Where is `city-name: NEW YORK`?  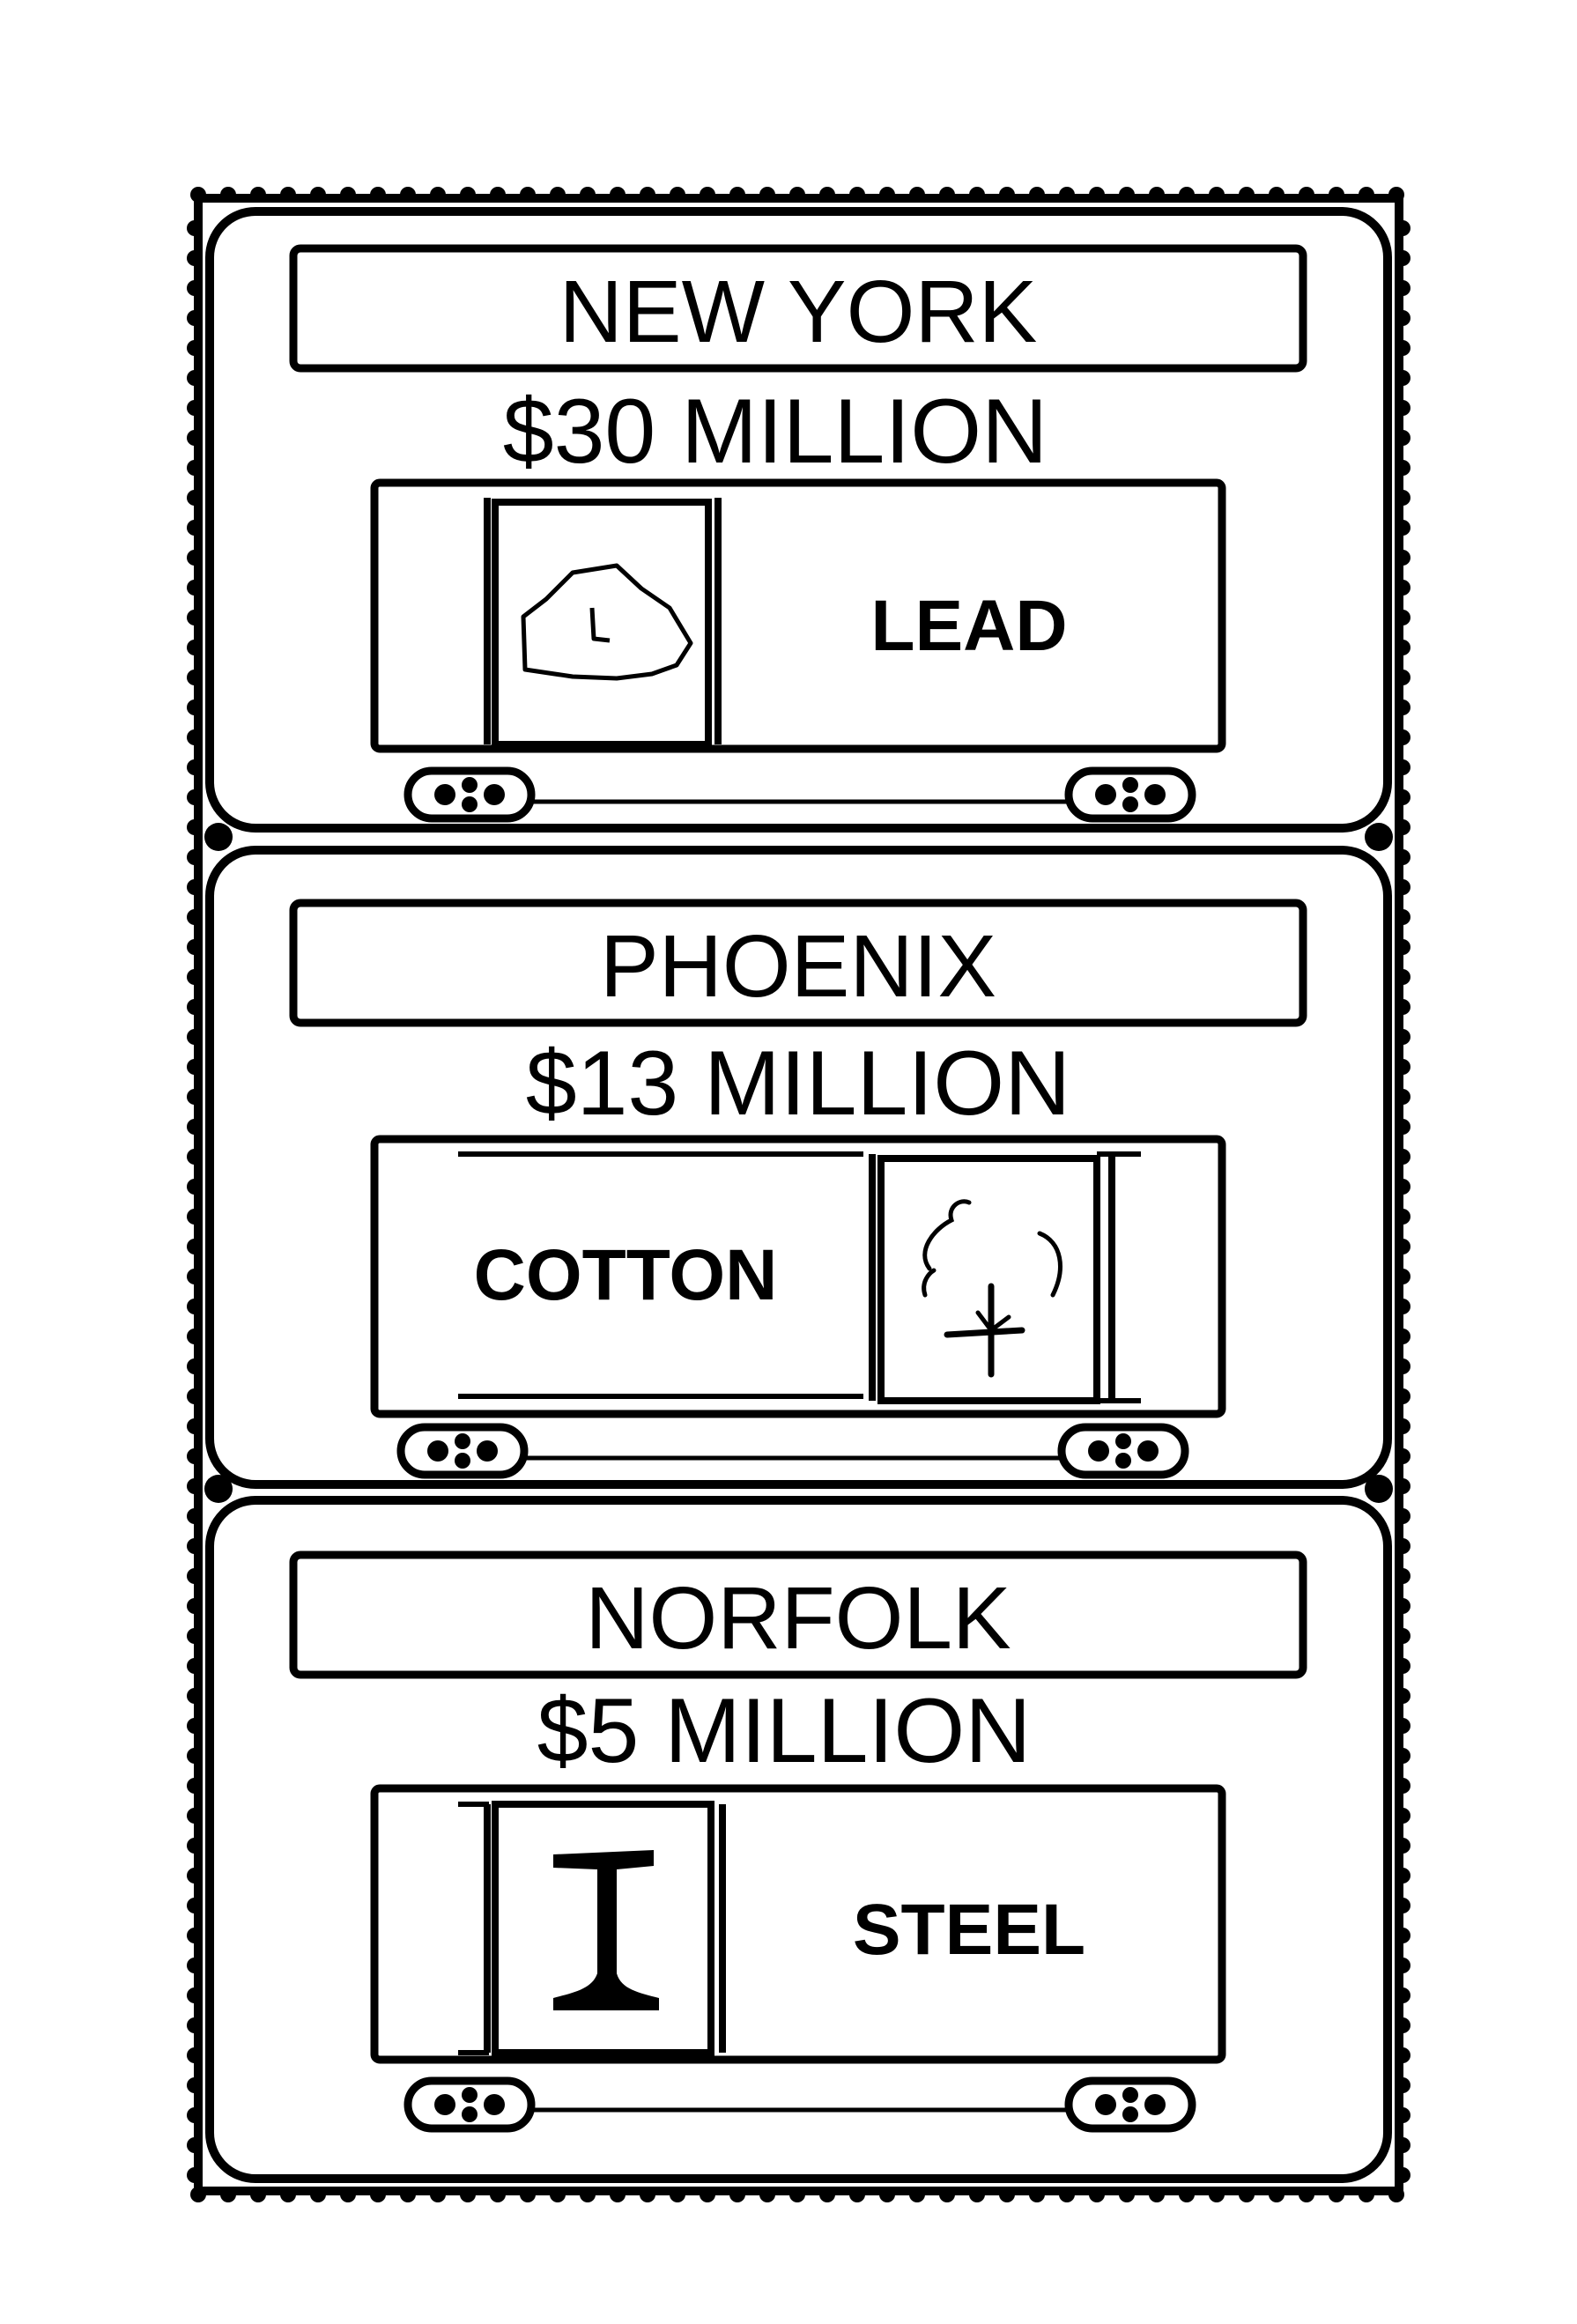
city-name: NEW YORK is located at coordinates (798, 312).